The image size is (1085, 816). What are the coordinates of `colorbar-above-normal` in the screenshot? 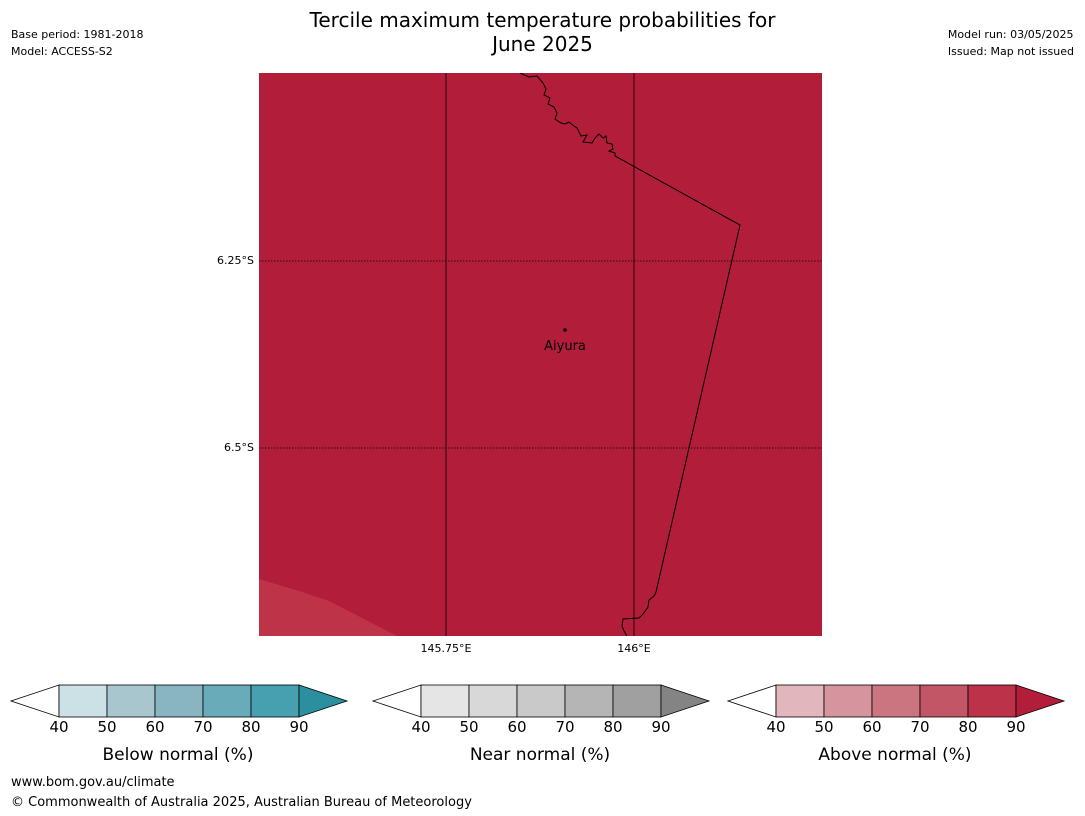 It's located at (896, 704).